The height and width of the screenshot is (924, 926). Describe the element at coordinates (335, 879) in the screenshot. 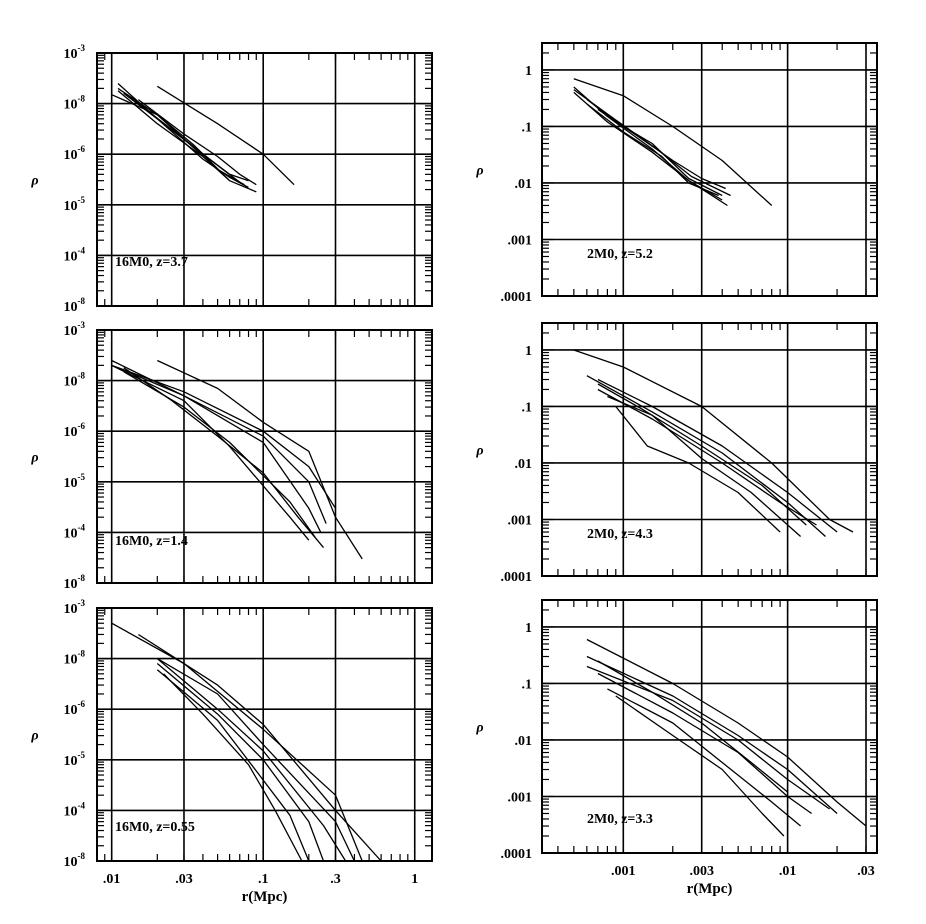

I see `x-tick-label: .3` at that location.